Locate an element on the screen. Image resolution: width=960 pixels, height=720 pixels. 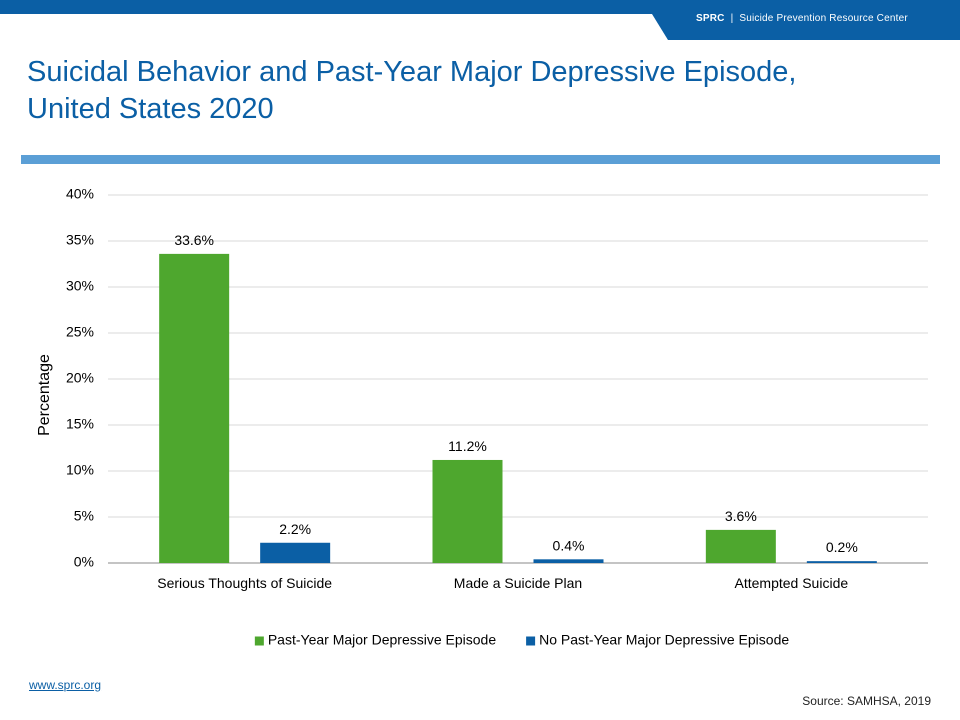
y-axis-title: Percentage is located at coordinates (44, 395).